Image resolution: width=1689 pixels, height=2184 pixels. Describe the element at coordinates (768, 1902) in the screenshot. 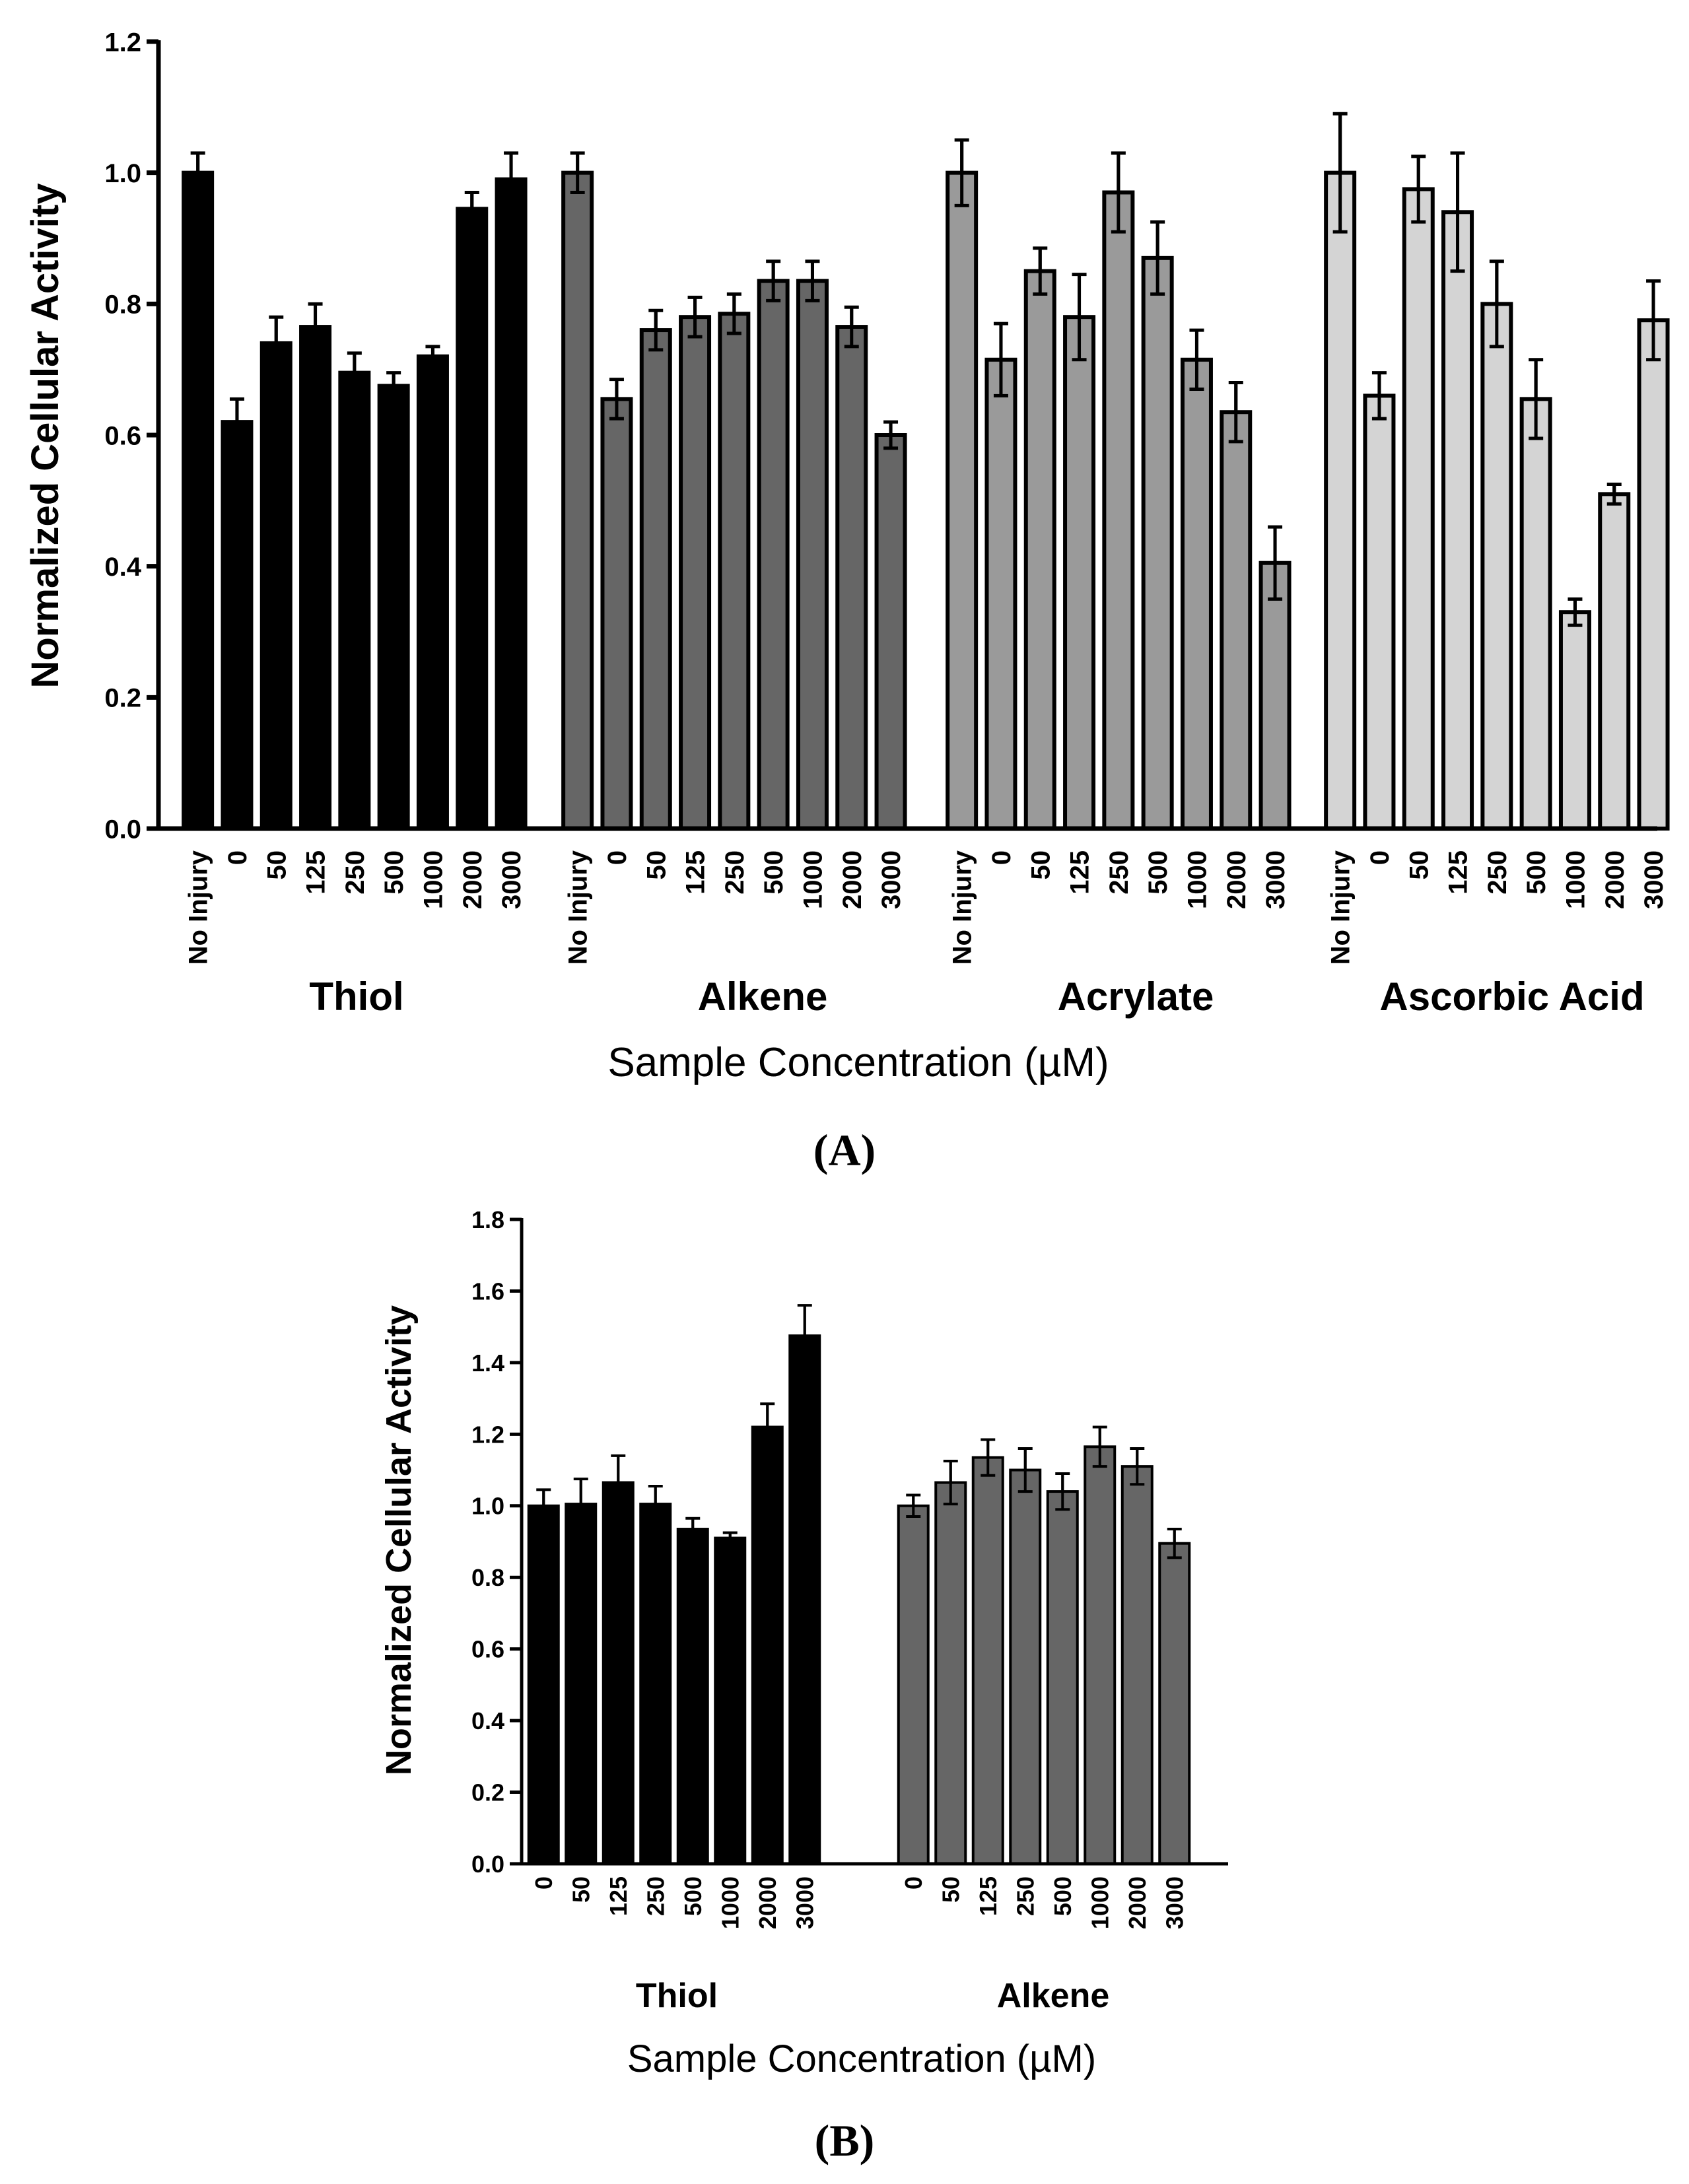

I see `category-label-thiol-6: 2000` at that location.